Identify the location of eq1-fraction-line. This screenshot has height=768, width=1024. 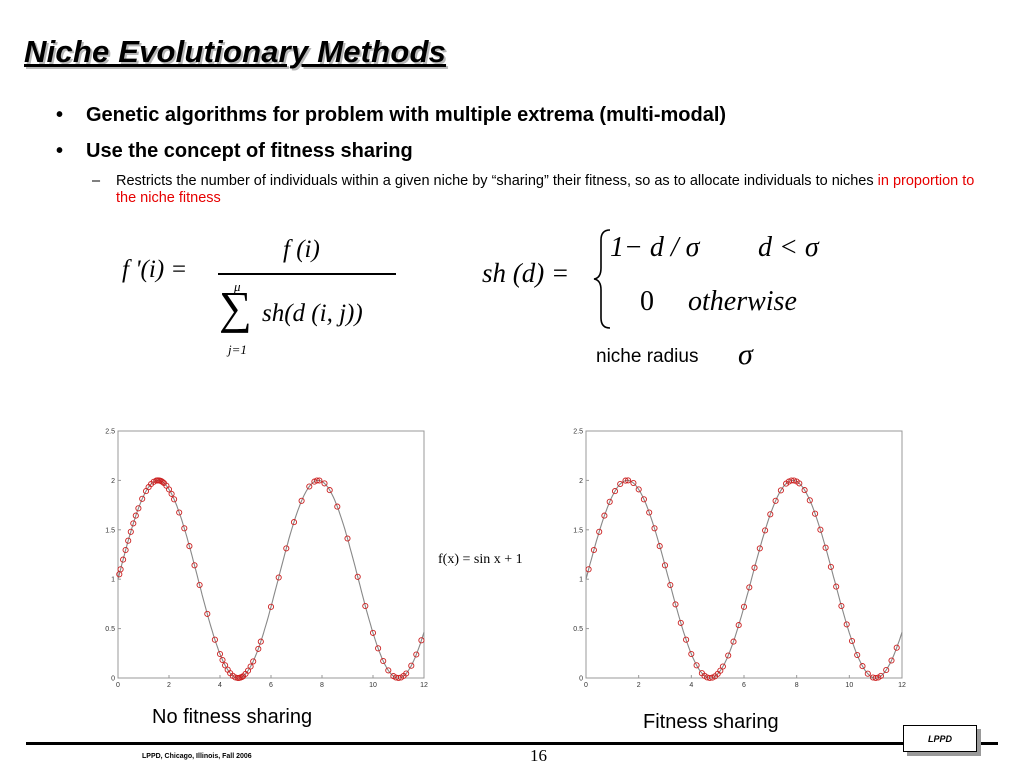
(307, 274).